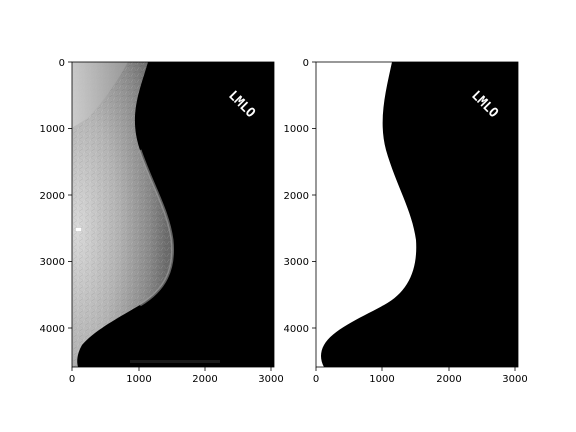 This screenshot has width=576, height=432. I want to click on mask-x-tick-label: 2000, so click(448, 379).